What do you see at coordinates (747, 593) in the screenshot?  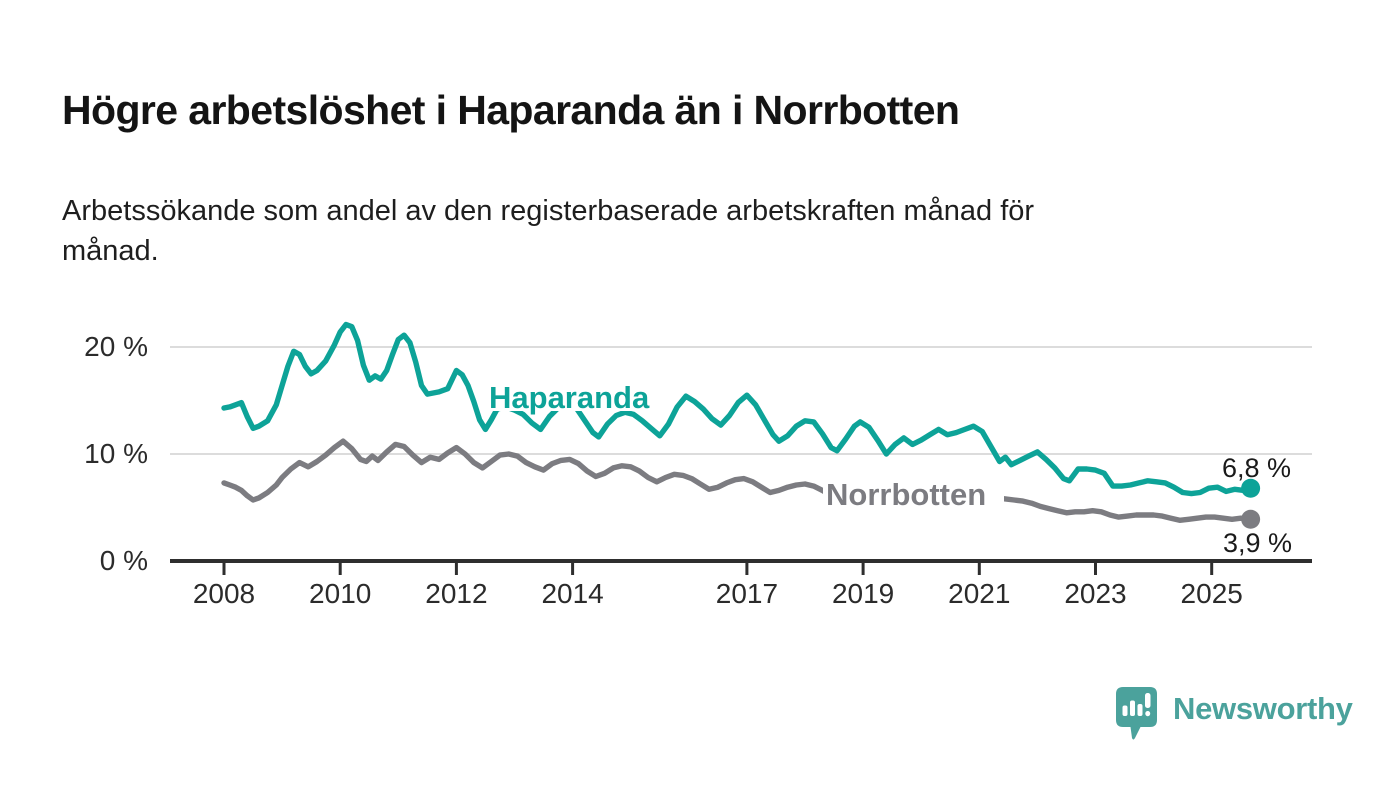 I see `x-tick-label-2017: 2017` at bounding box center [747, 593].